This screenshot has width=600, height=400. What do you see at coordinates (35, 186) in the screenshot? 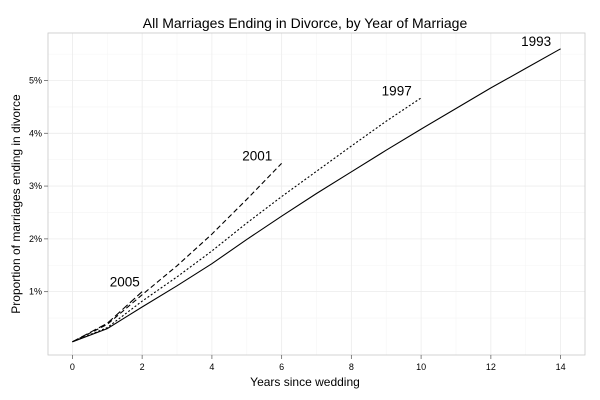
I see `y-tick-label: 3%` at bounding box center [35, 186].